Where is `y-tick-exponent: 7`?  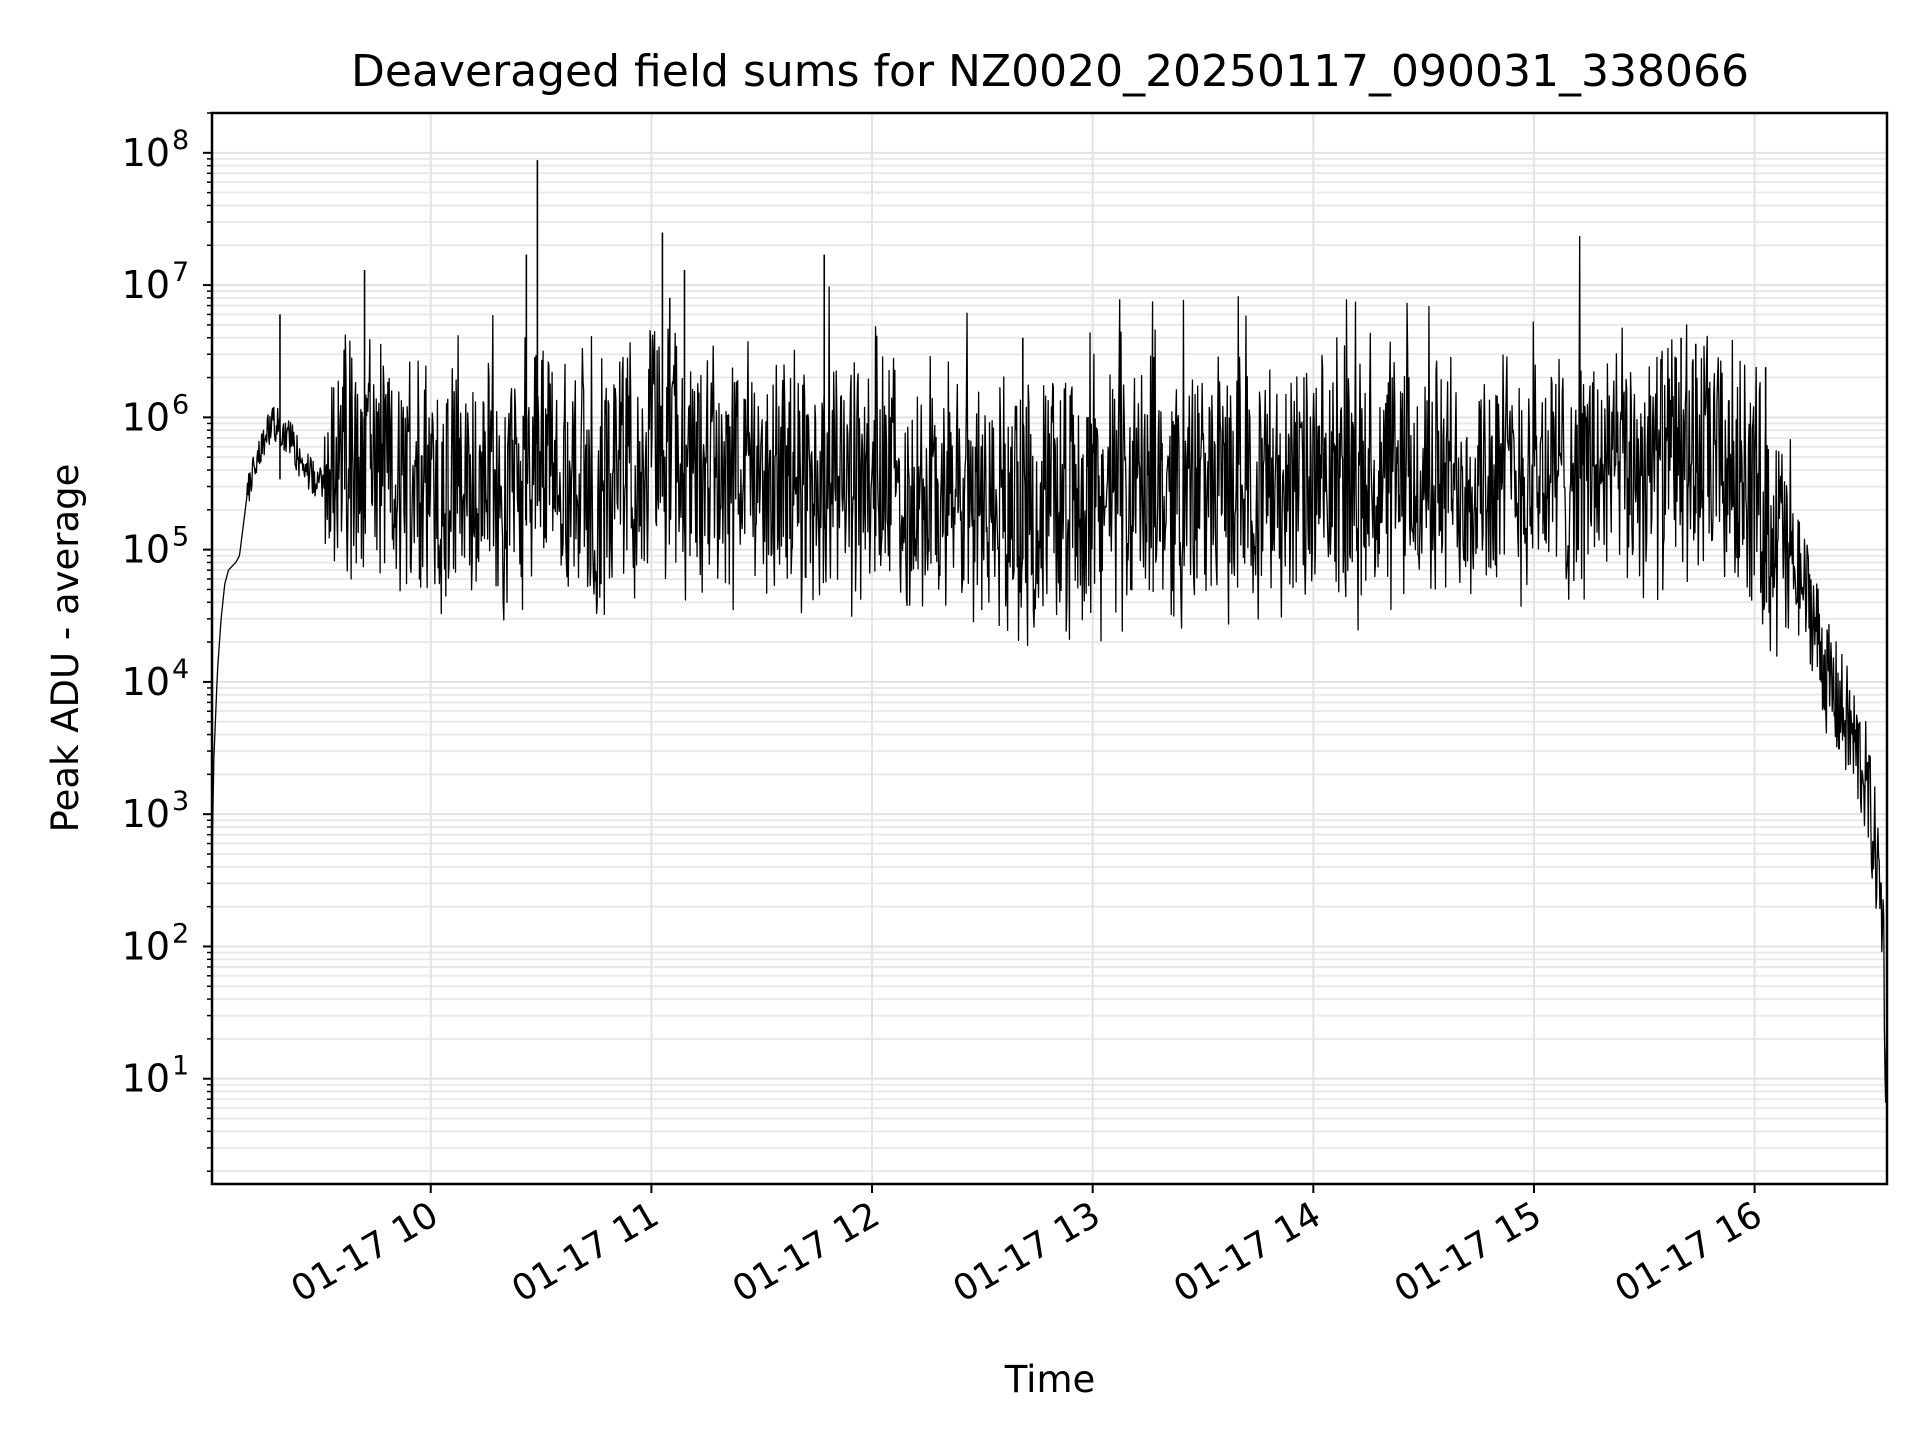
y-tick-exponent: 7 is located at coordinates (180, 272).